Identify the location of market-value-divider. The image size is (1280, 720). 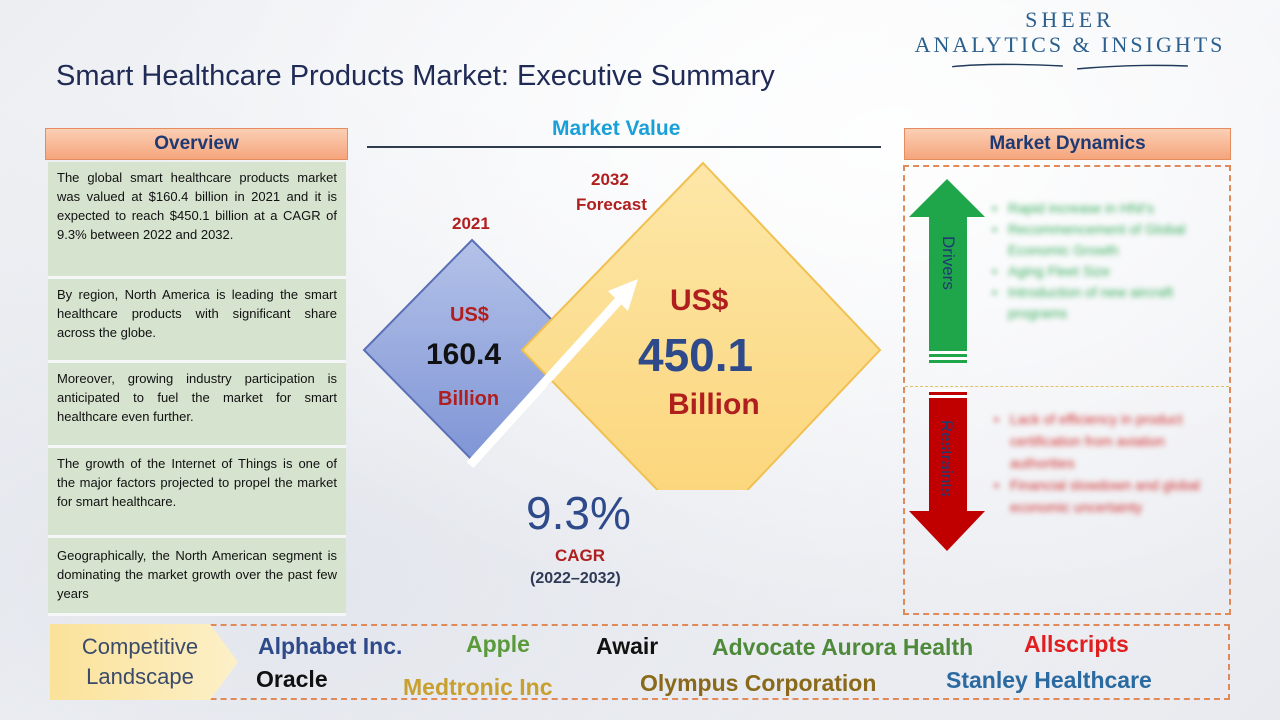
(624, 147).